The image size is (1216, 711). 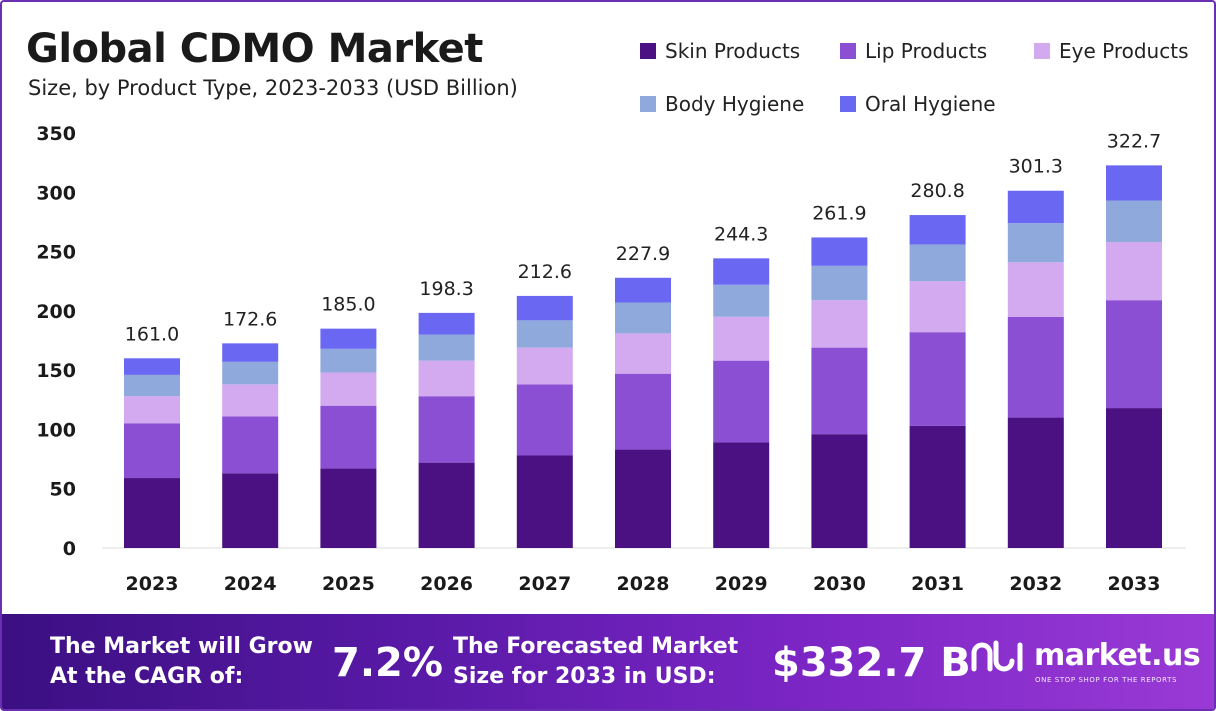 What do you see at coordinates (839, 491) in the screenshot?
I see `bar-skin-products-2030` at bounding box center [839, 491].